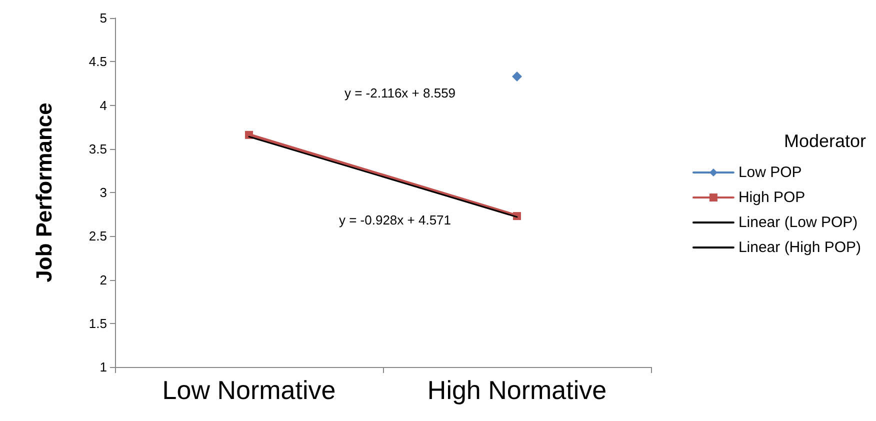 The height and width of the screenshot is (421, 876). What do you see at coordinates (517, 76) in the screenshot?
I see `point` at bounding box center [517, 76].